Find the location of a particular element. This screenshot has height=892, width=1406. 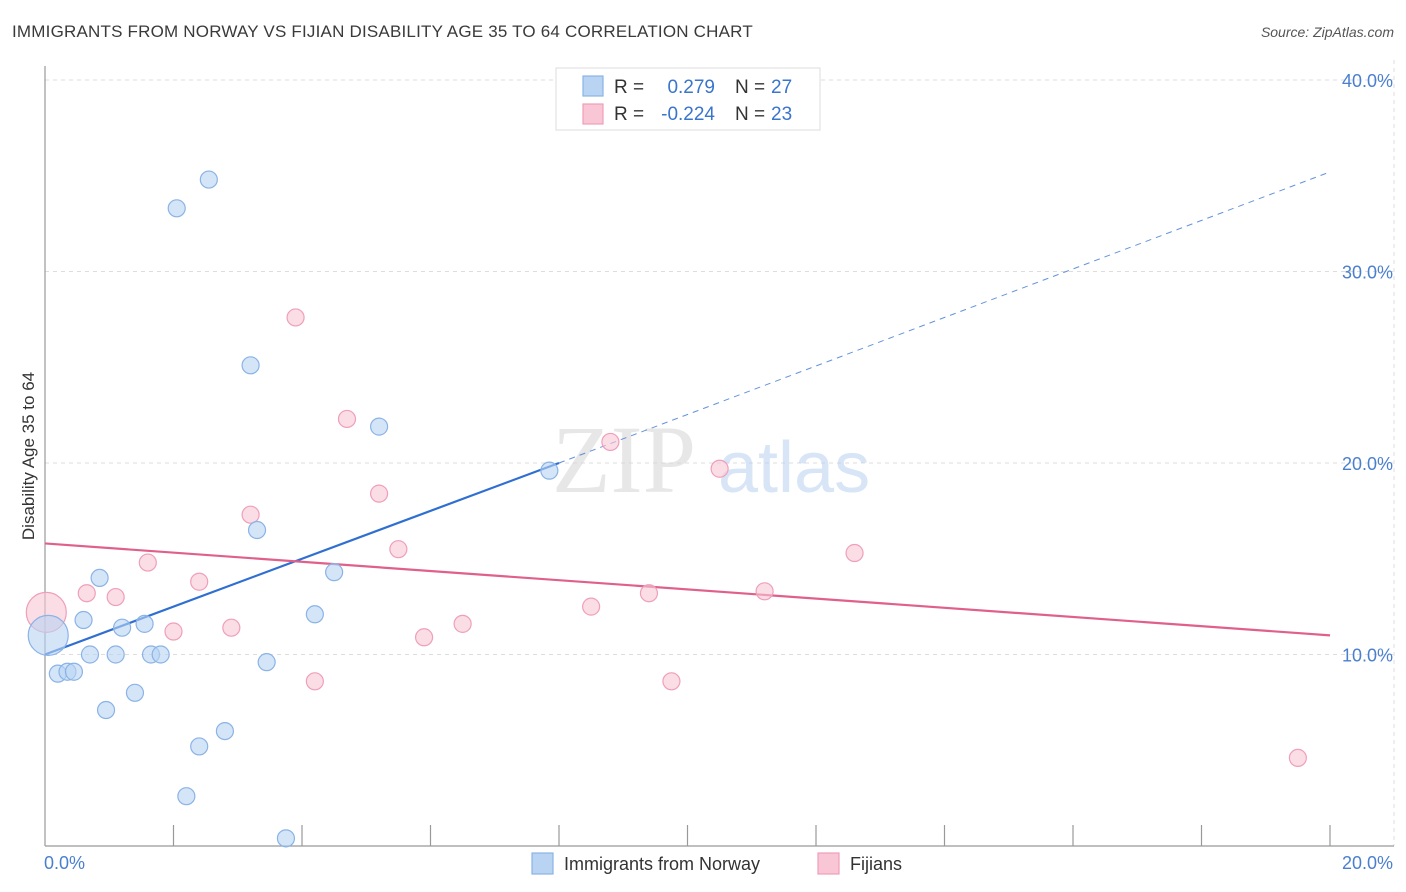

bottom-legend-swatch-fijians is located at coordinates (828, 863).